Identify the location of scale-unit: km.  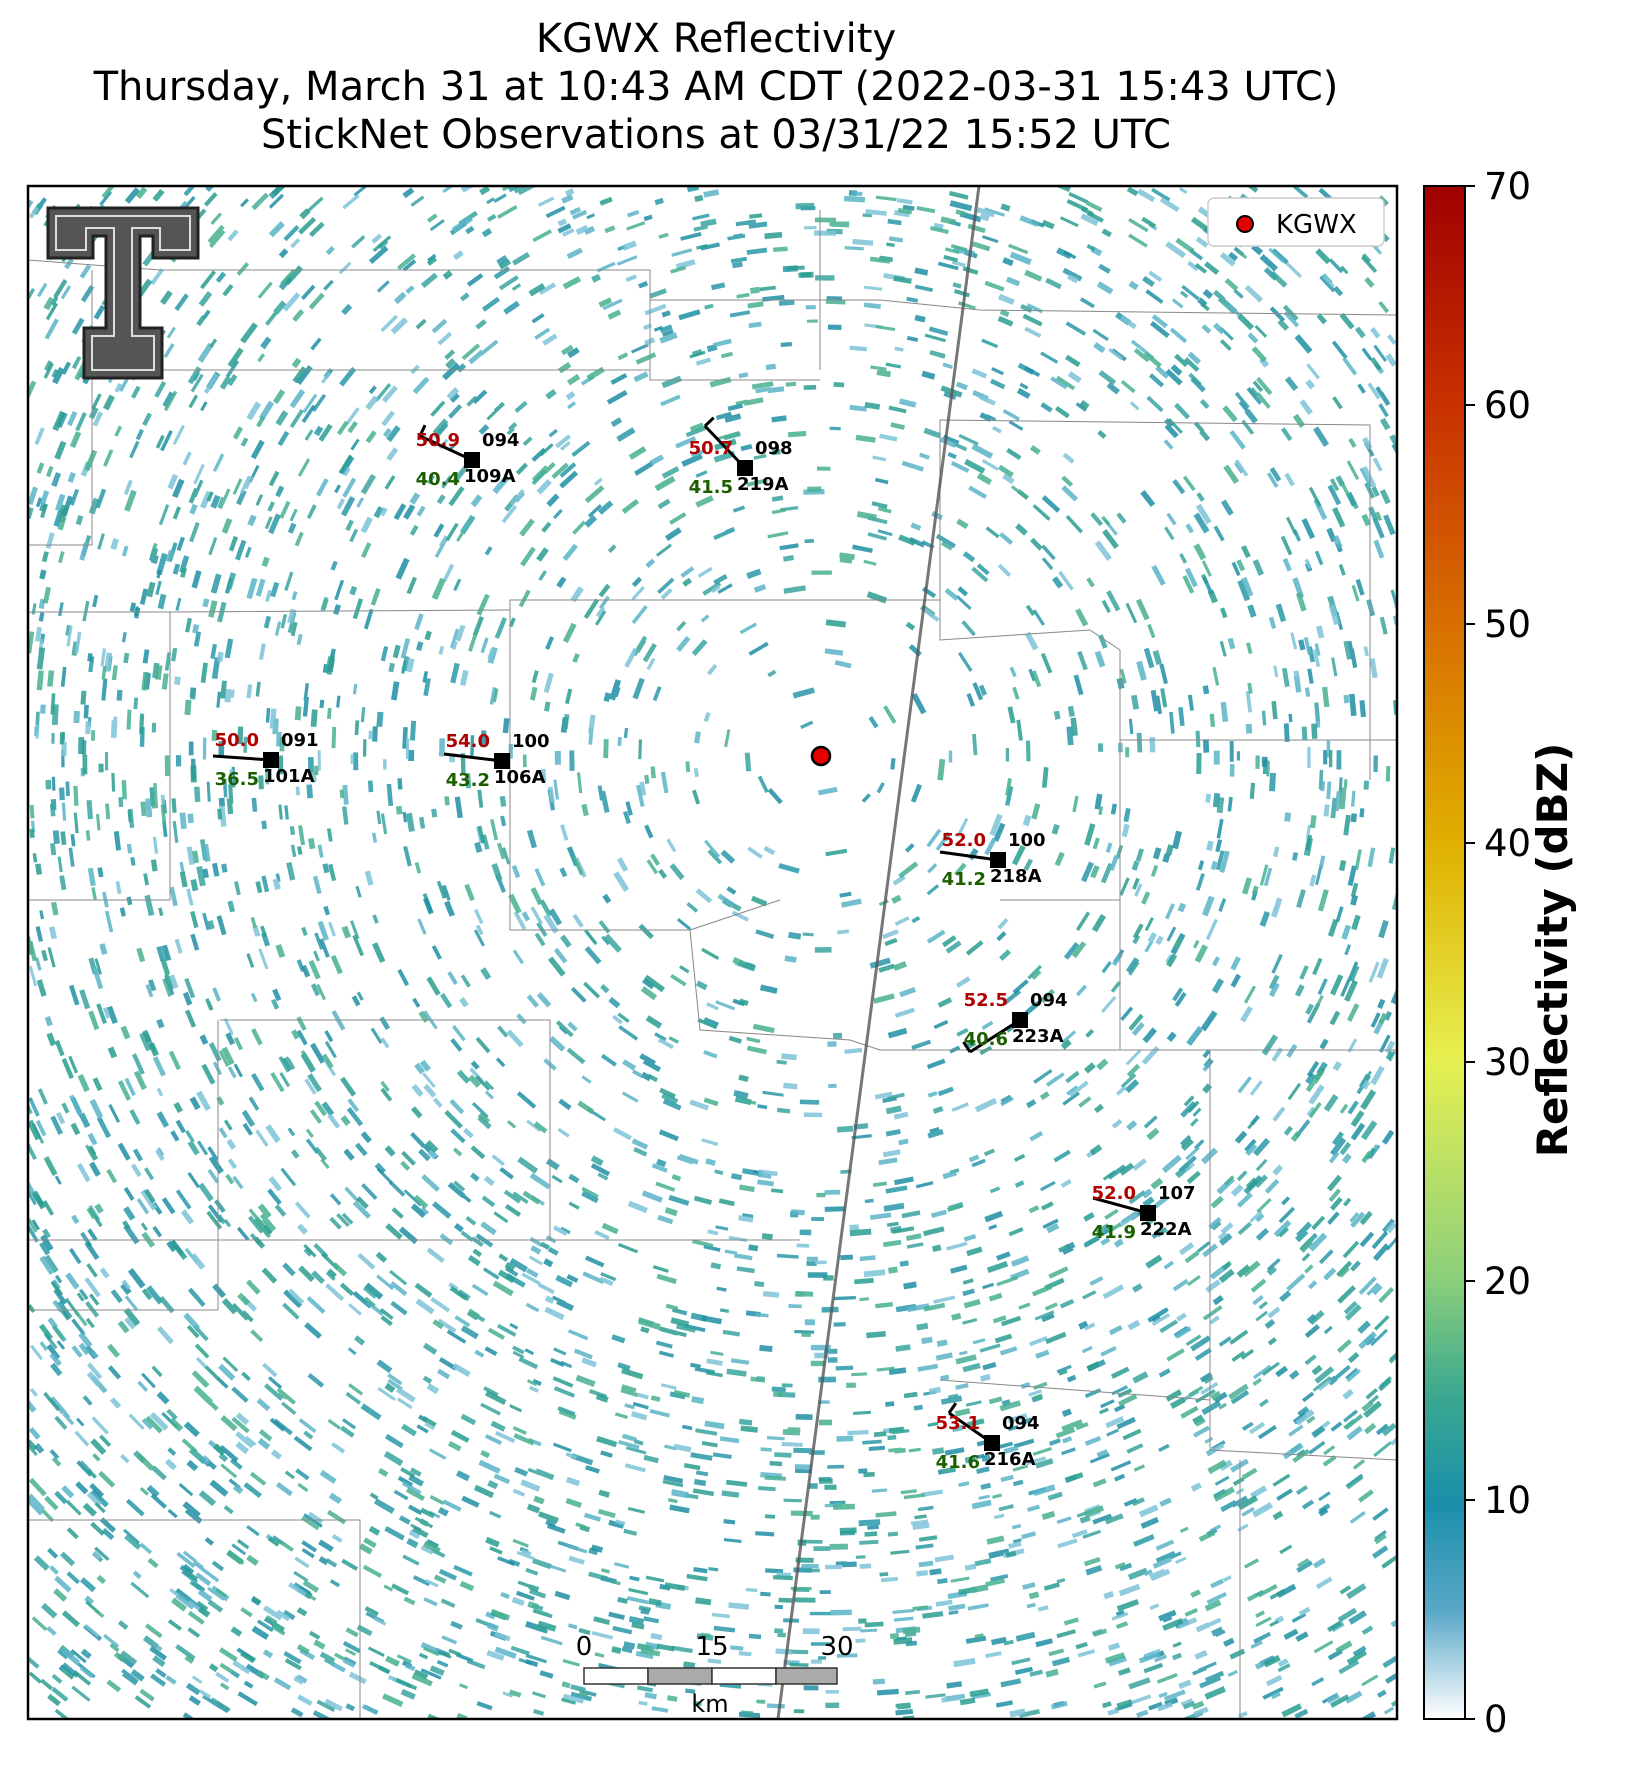
(709, 1704).